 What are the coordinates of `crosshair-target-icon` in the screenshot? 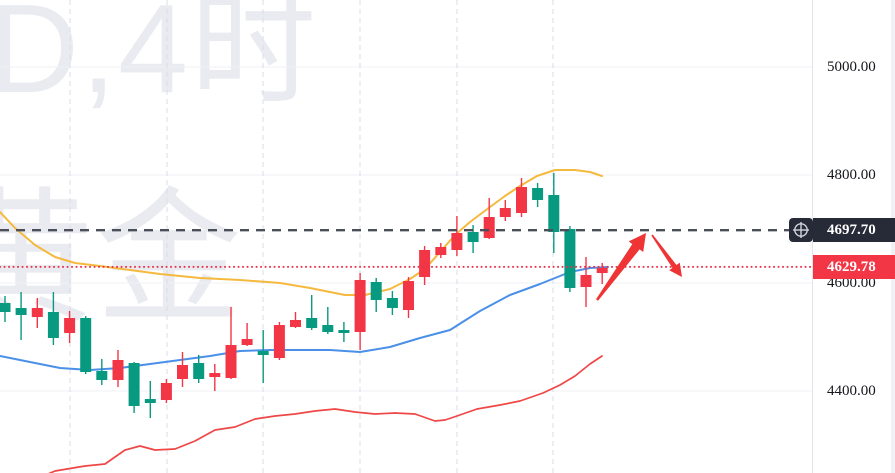 It's located at (801, 230).